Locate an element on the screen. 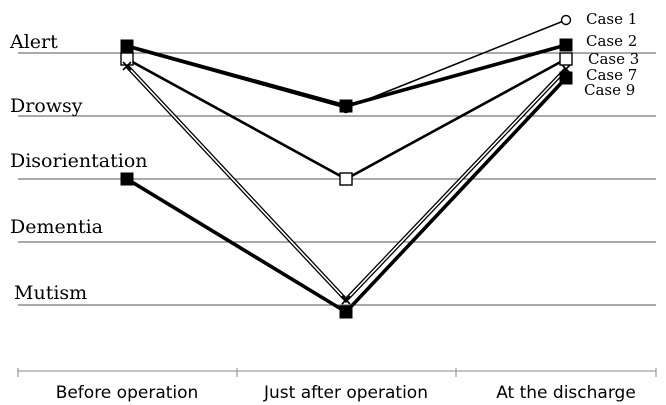  legend-label-case-2: Case 2 is located at coordinates (611, 41).